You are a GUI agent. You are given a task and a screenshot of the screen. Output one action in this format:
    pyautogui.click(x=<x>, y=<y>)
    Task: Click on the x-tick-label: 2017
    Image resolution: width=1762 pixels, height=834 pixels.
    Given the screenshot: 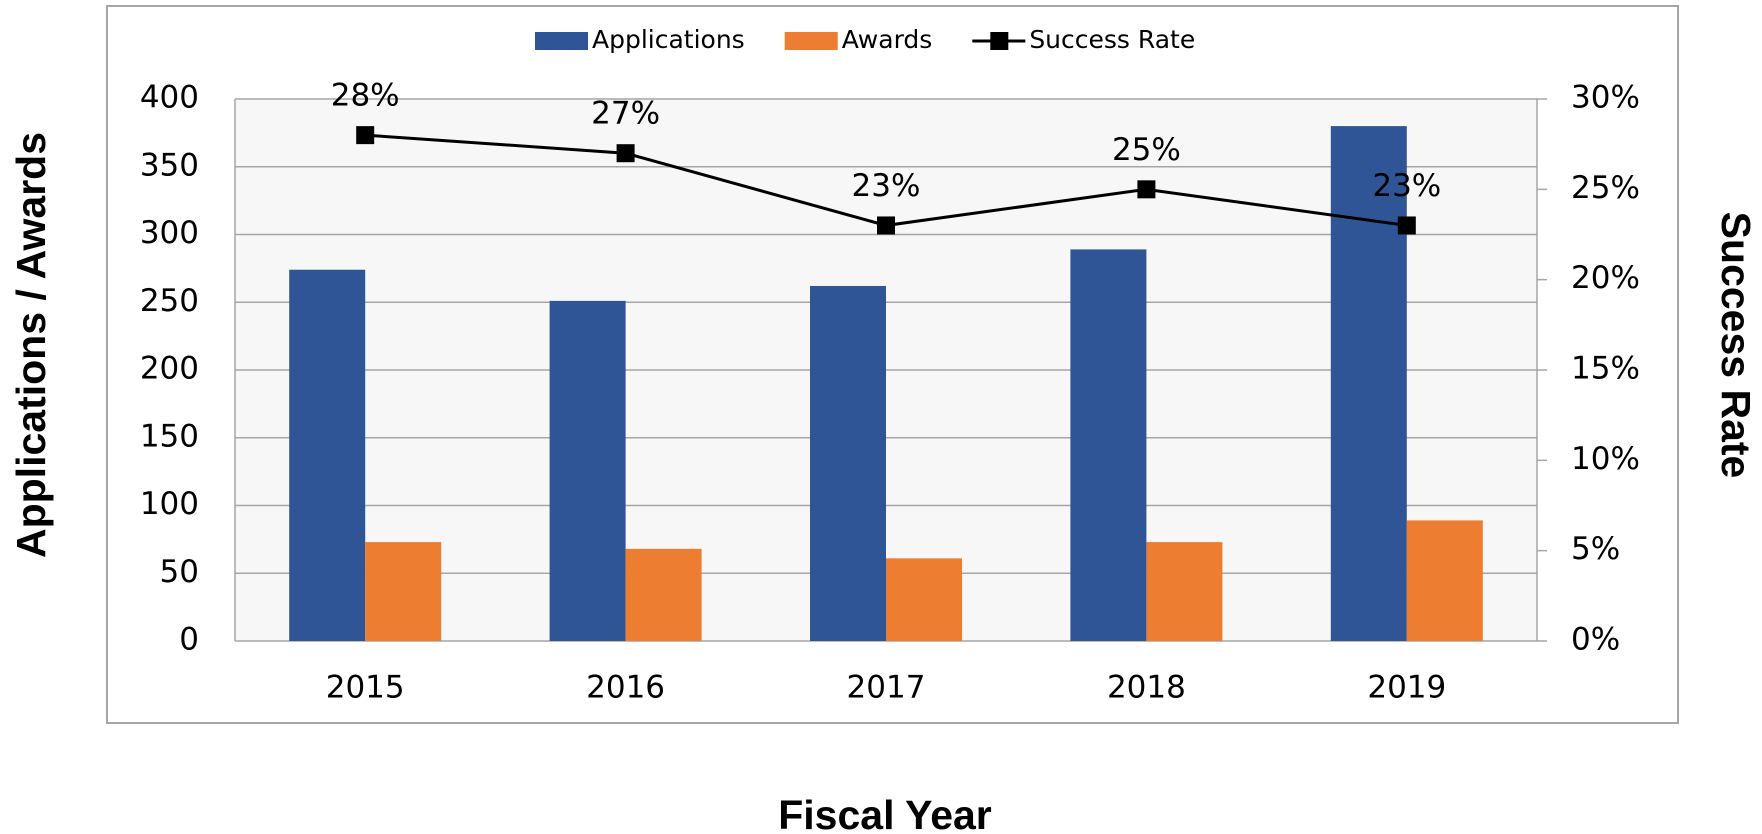 What is the action you would take?
    pyautogui.click(x=886, y=688)
    